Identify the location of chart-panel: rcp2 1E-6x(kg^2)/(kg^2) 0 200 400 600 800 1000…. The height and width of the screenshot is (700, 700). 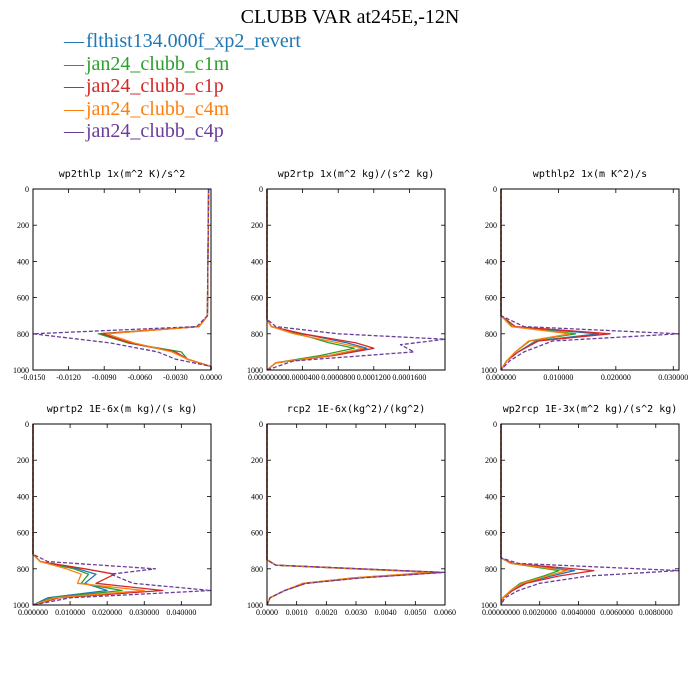
(351, 510).